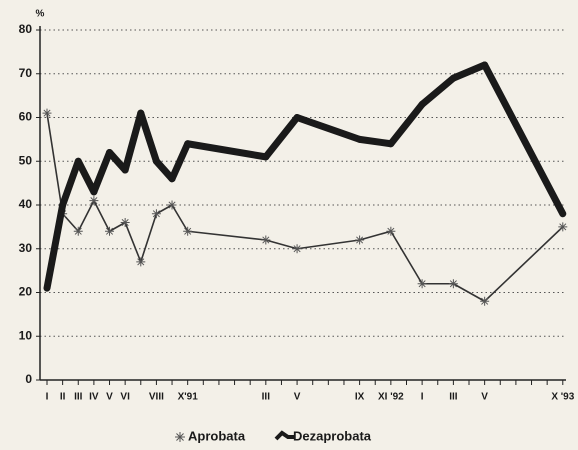 The width and height of the screenshot is (578, 450). What do you see at coordinates (188, 397) in the screenshot?
I see `x-tick-label: X'91` at bounding box center [188, 397].